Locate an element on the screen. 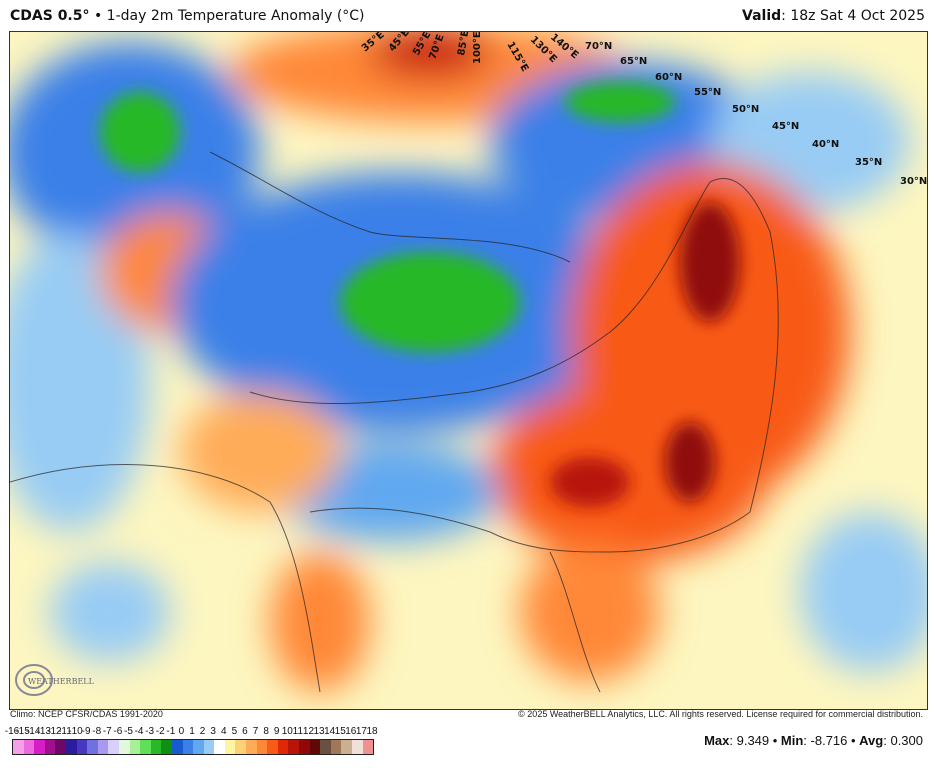  colorbar-tick: -10 is located at coordinates (75, 731).